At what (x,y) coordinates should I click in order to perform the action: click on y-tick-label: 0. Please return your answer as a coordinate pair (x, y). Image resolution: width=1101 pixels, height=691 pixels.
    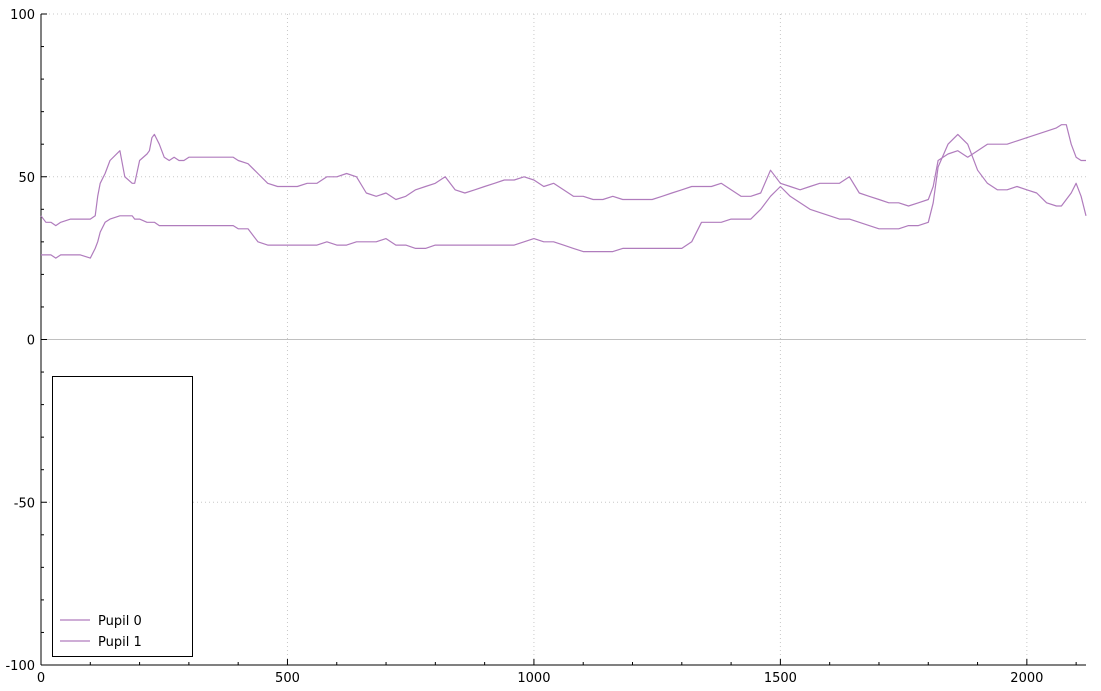
    Looking at the image, I should click on (31, 341).